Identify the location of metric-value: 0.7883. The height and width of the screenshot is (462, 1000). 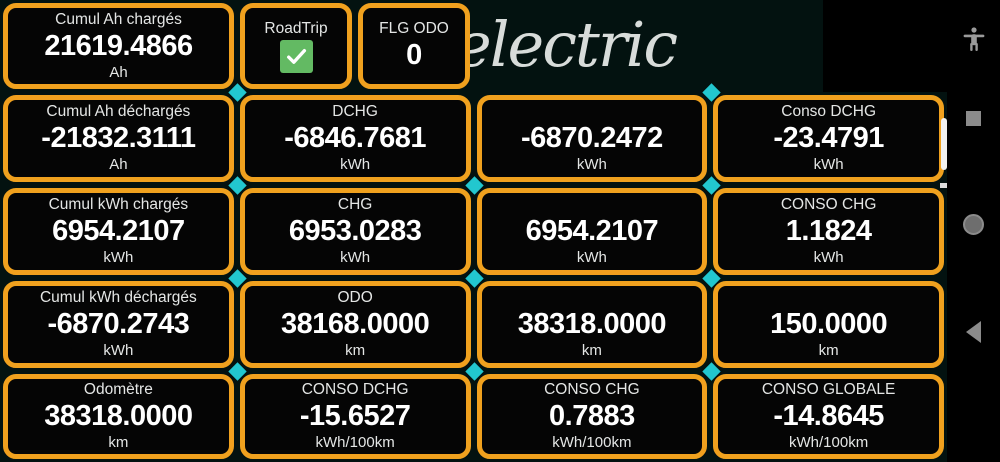
(592, 416).